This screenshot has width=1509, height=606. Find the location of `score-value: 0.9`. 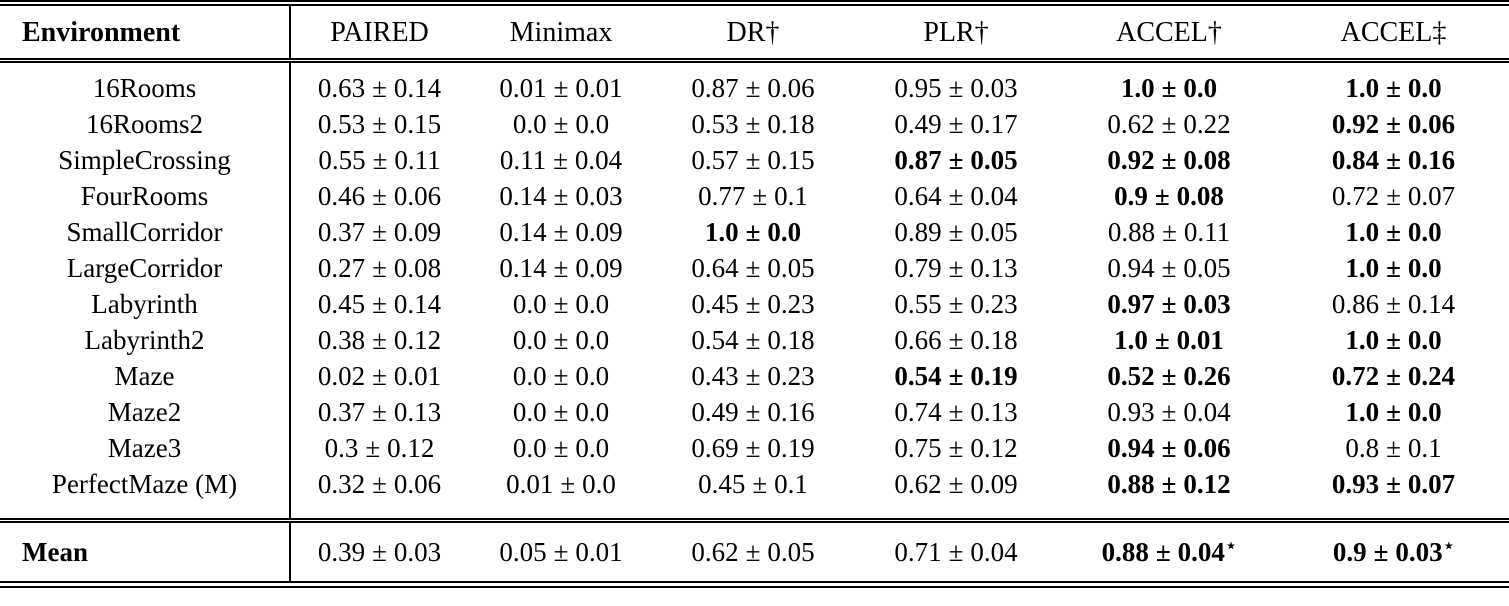

score-value: 0.9 is located at coordinates (1349, 552).